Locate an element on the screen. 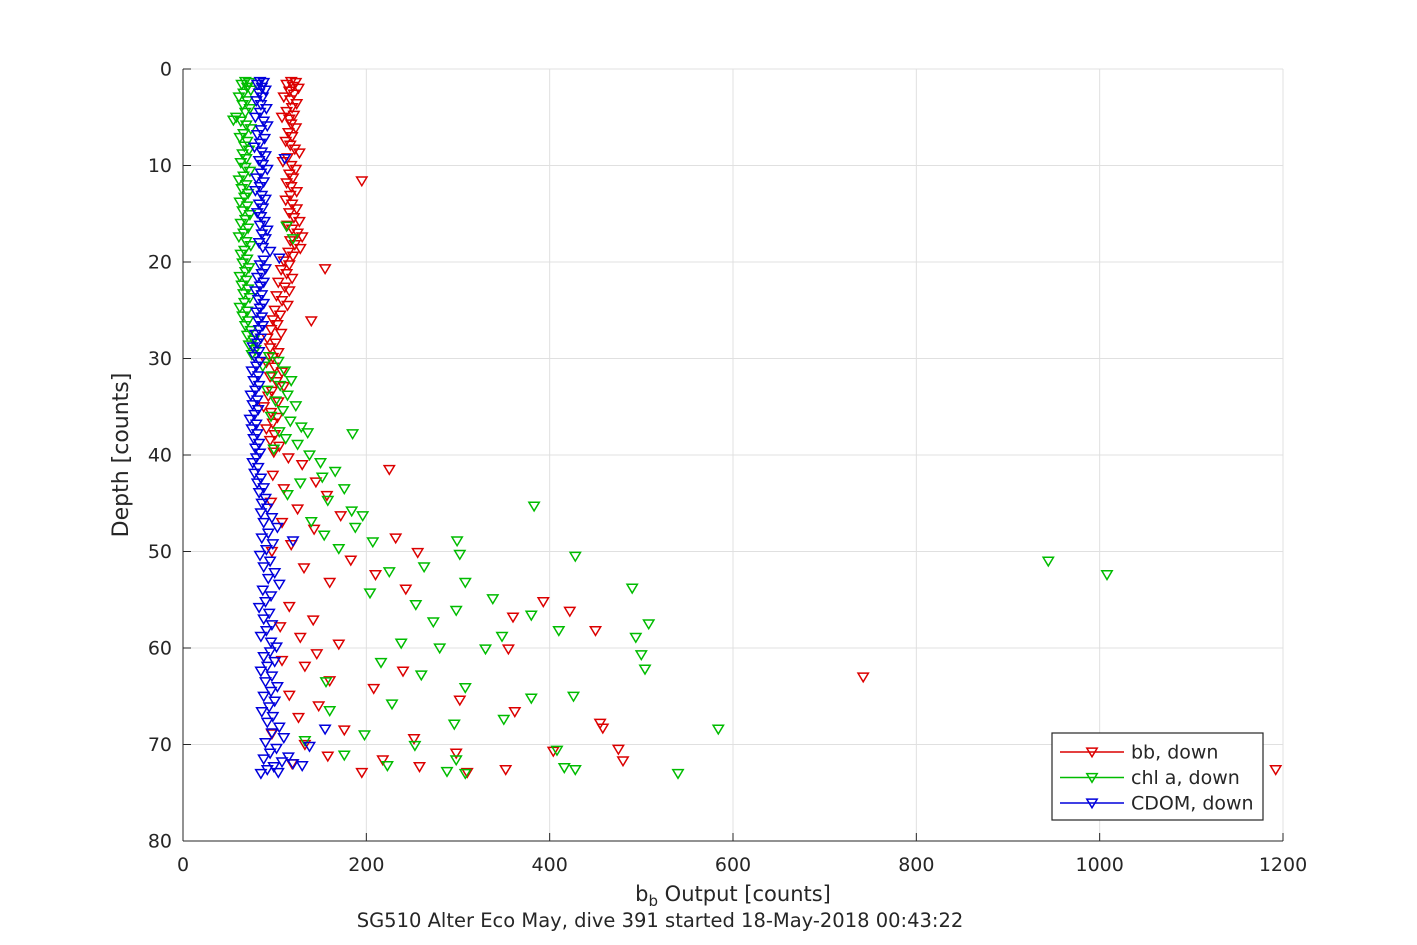 The width and height of the screenshot is (1417, 945). x-tick-label: 200 is located at coordinates (366, 865).